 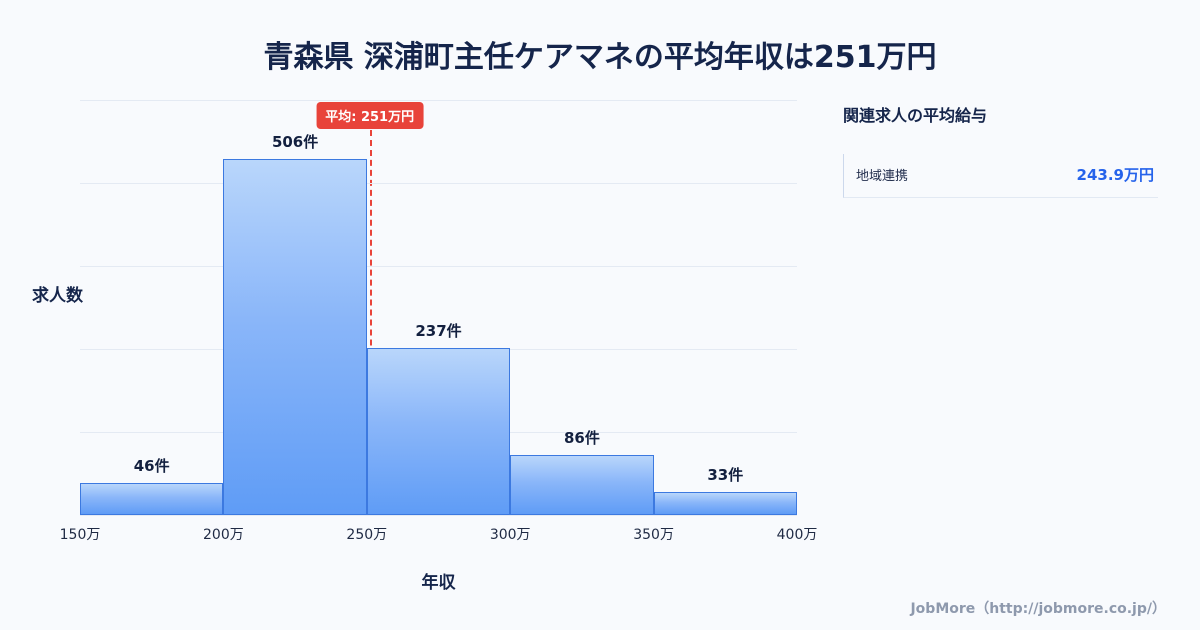 What do you see at coordinates (223, 535) in the screenshot?
I see `x-tick: 200万` at bounding box center [223, 535].